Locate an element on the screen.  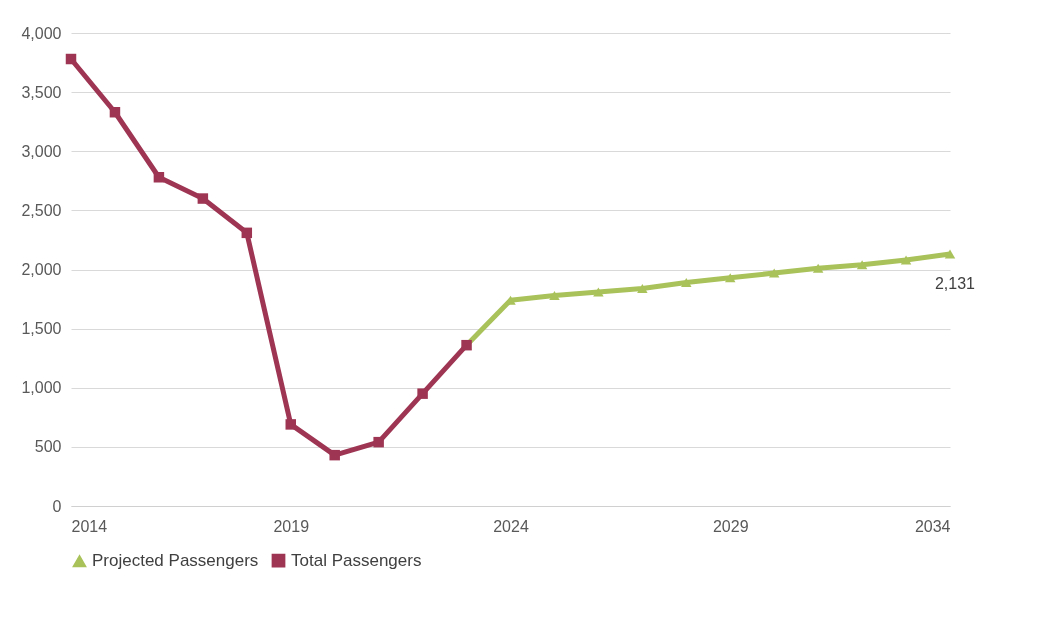
legend-label: Projected Passengers is located at coordinates (175, 561).